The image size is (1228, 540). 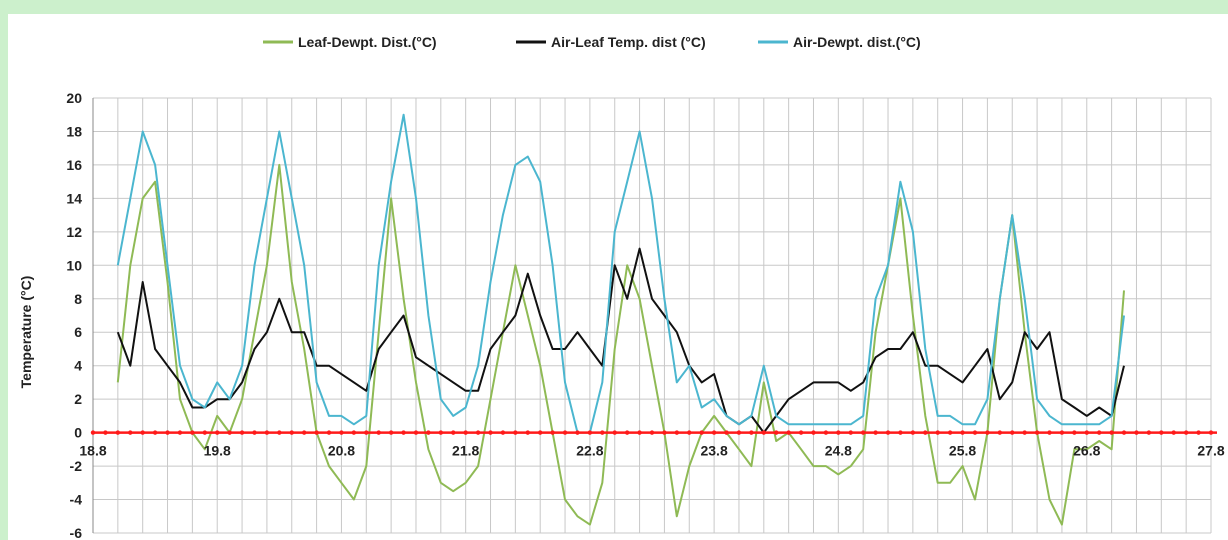 What do you see at coordinates (628, 42) in the screenshot?
I see `legend-label-2: Air-Leaf Temp. dist (°C)` at bounding box center [628, 42].